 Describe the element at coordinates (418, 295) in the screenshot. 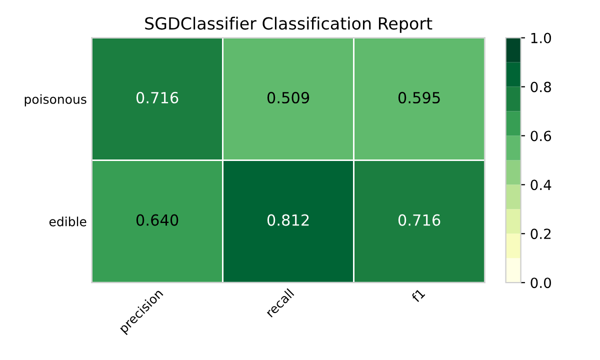

I see `x-tick-label: f1` at that location.